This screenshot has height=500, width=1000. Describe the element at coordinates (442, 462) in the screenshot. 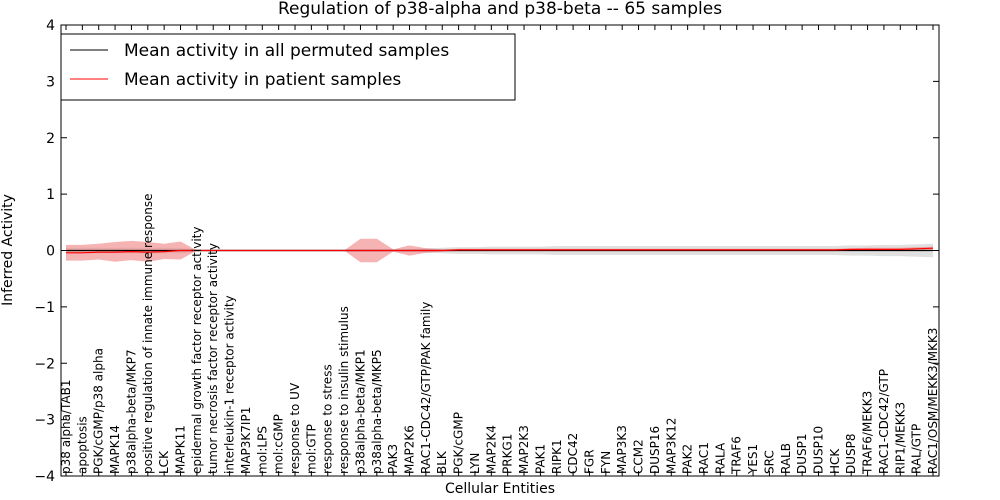

I see `category-label: BLK` at that location.